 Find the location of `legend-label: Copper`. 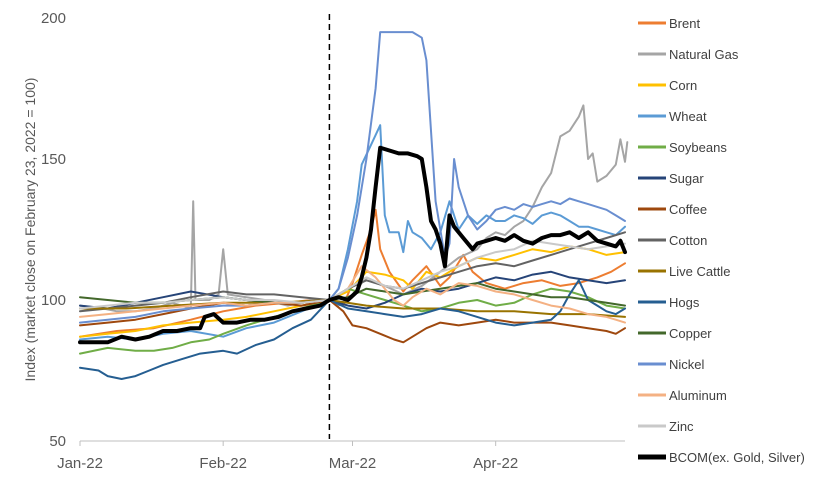

legend-label: Copper is located at coordinates (690, 333).